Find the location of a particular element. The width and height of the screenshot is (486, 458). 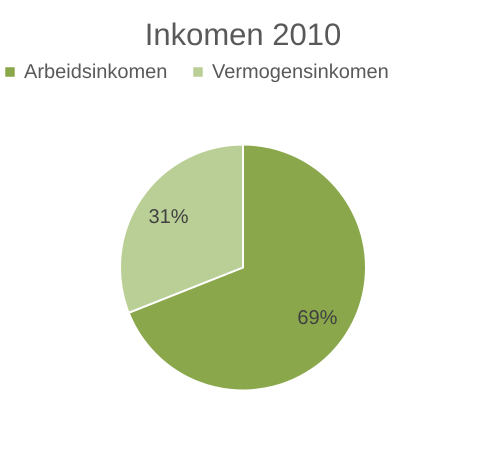

chart-title: Inkomen 2010 is located at coordinates (243, 34).